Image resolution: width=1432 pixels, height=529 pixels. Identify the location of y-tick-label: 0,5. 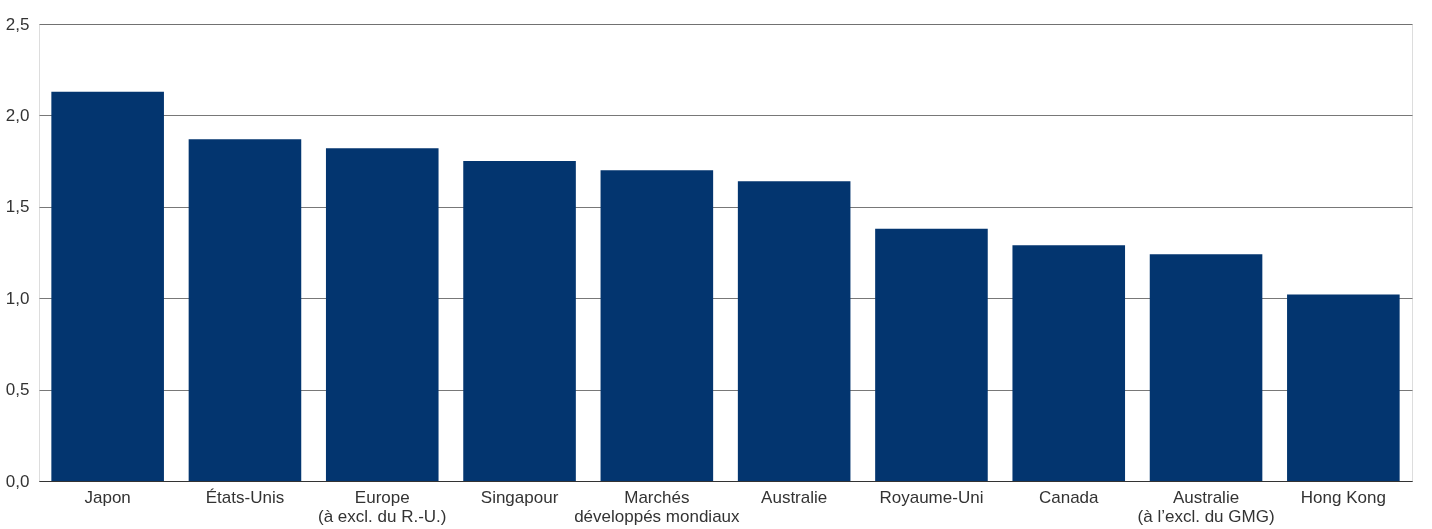
(17, 390).